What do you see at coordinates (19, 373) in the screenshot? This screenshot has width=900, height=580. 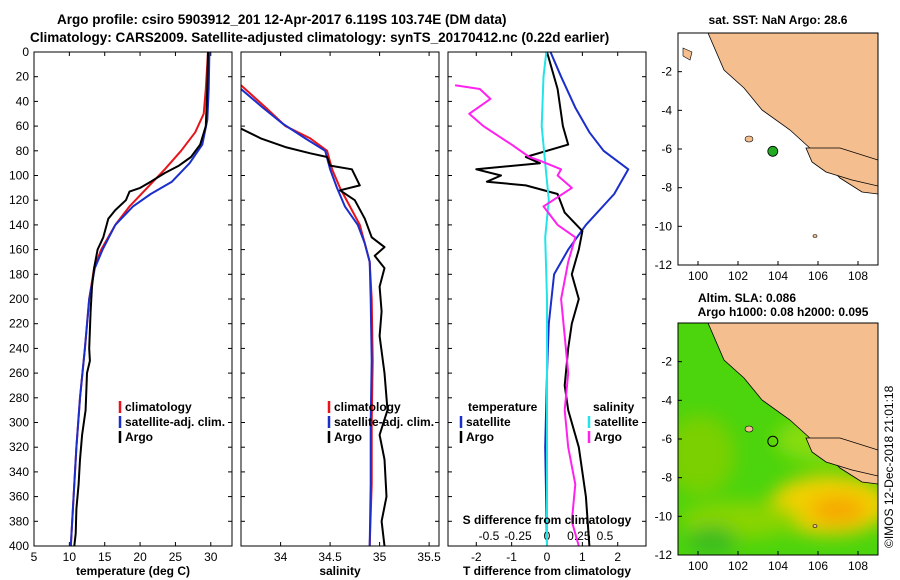 I see `y-tick-label: 260` at bounding box center [19, 373].